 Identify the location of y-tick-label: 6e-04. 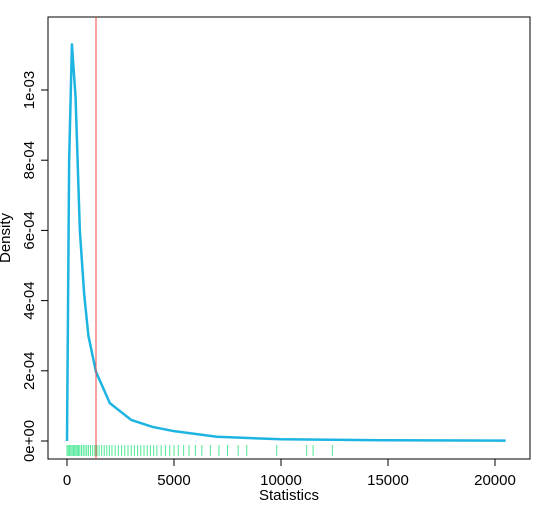
(29, 230).